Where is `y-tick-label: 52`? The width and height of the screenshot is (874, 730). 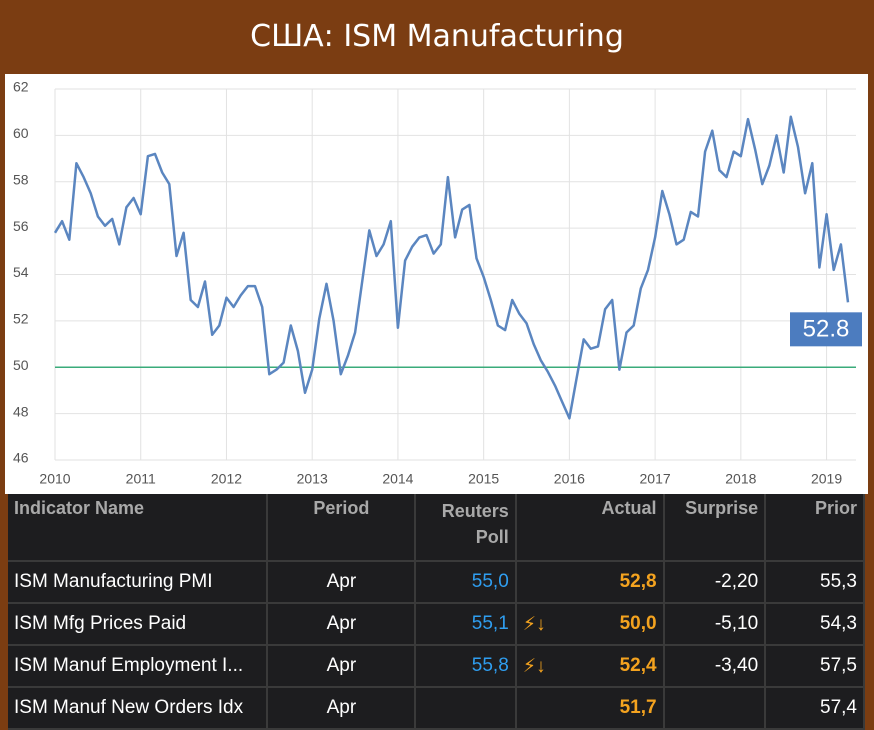 y-tick-label: 52 is located at coordinates (21, 319).